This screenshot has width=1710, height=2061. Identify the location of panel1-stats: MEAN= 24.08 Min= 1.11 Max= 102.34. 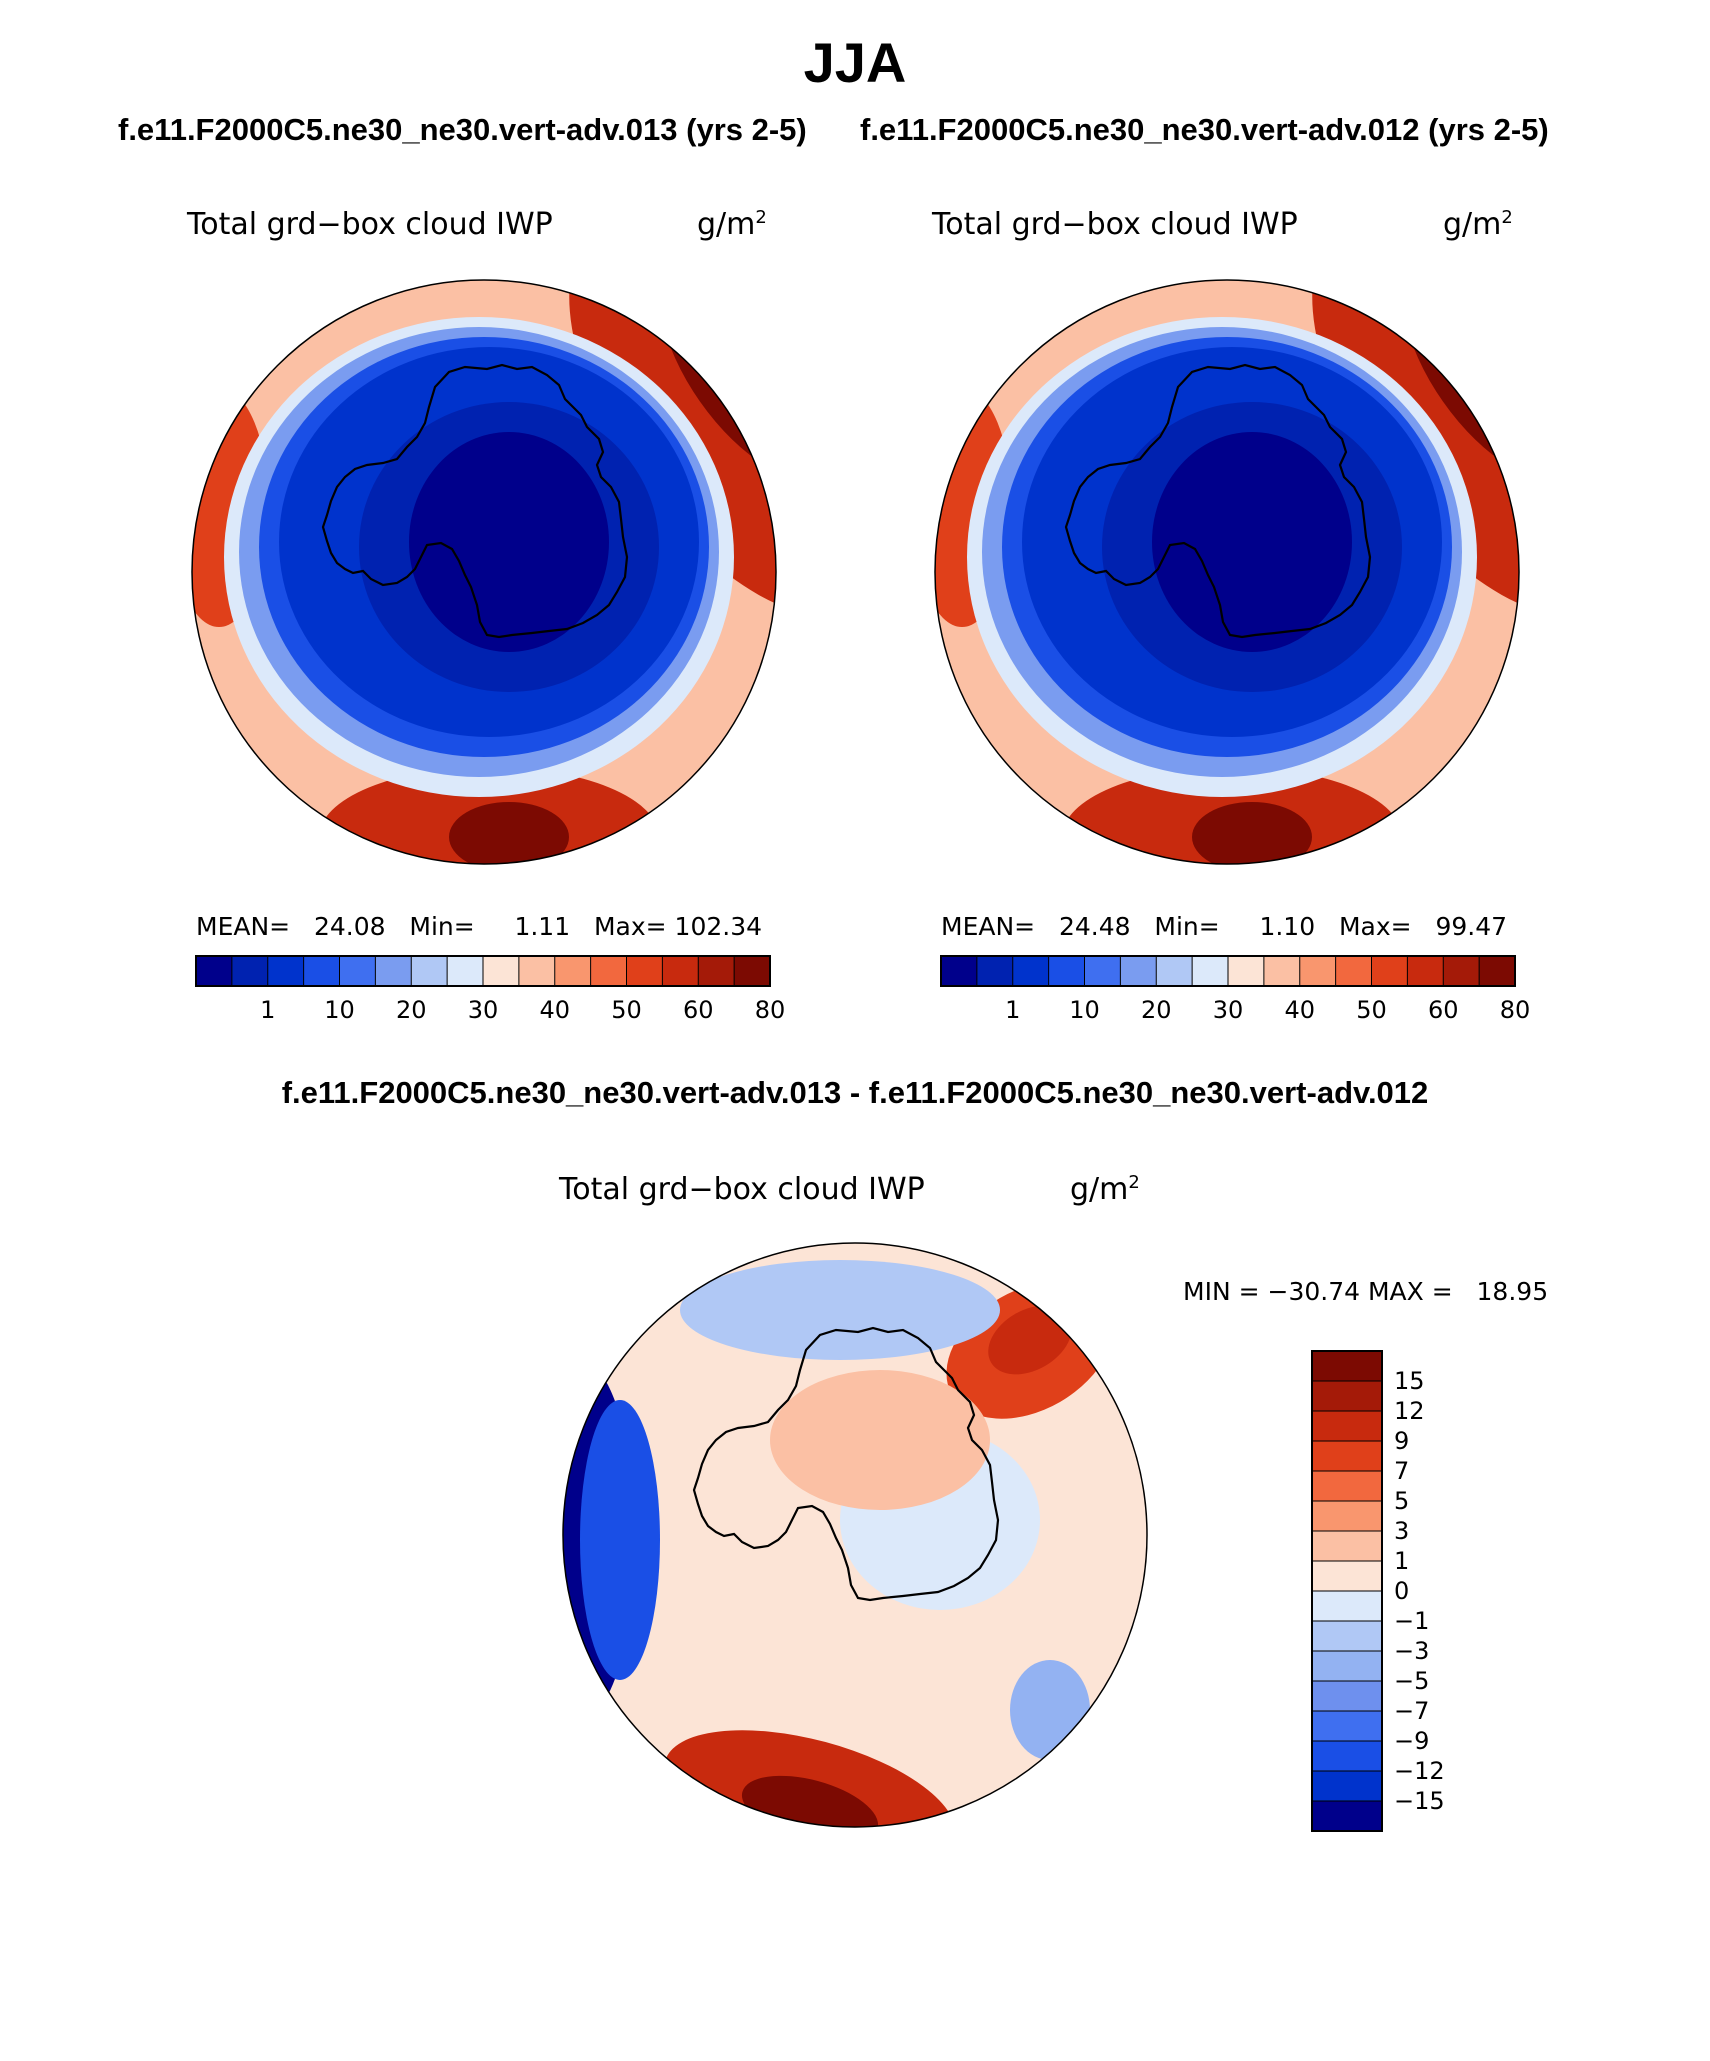
(479, 926).